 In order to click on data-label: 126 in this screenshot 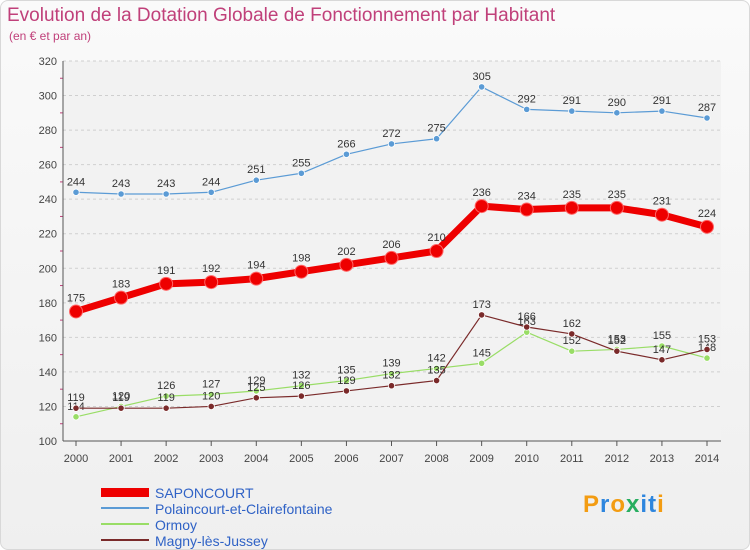, I will do `click(166, 386)`.